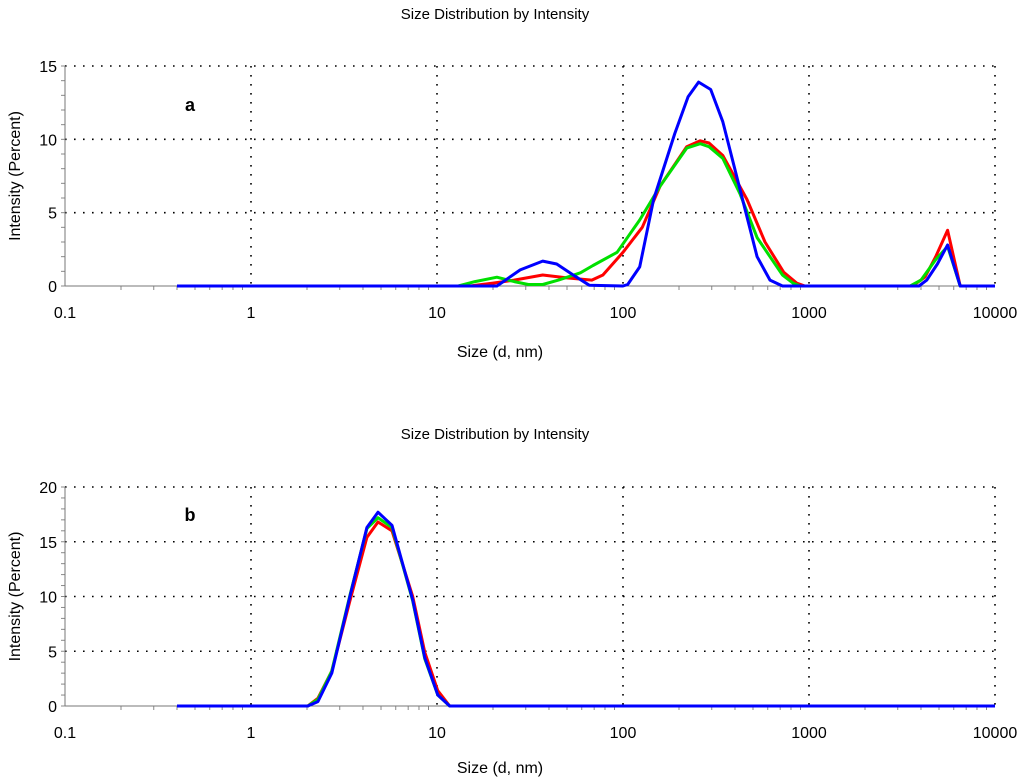  Describe the element at coordinates (190, 105) in the screenshot. I see `panel-label: a` at that location.